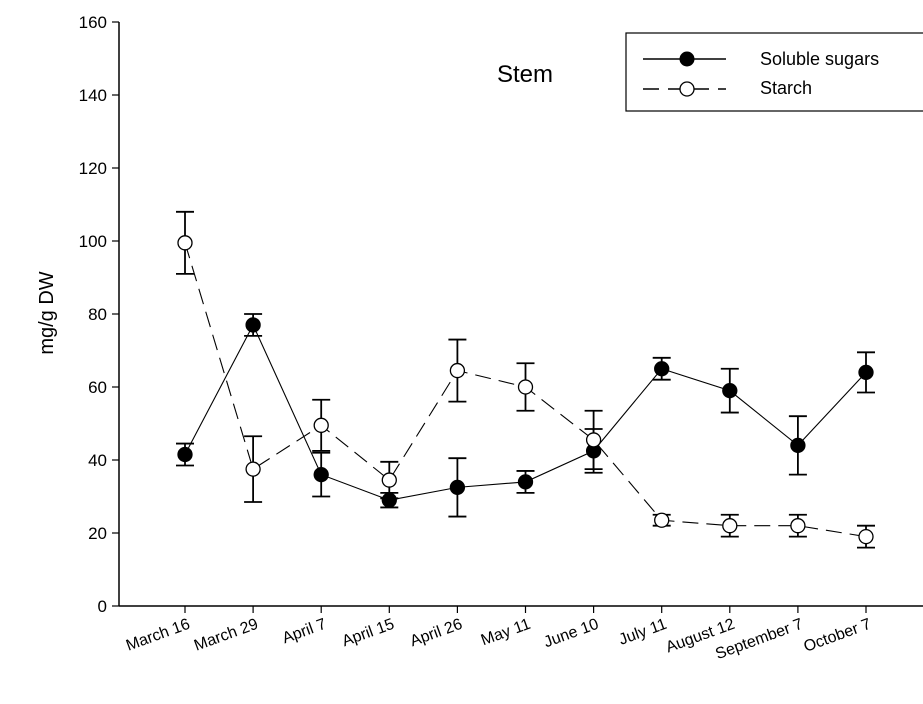 This screenshot has height=704, width=923. I want to click on chart-title: Stem, so click(525, 74).